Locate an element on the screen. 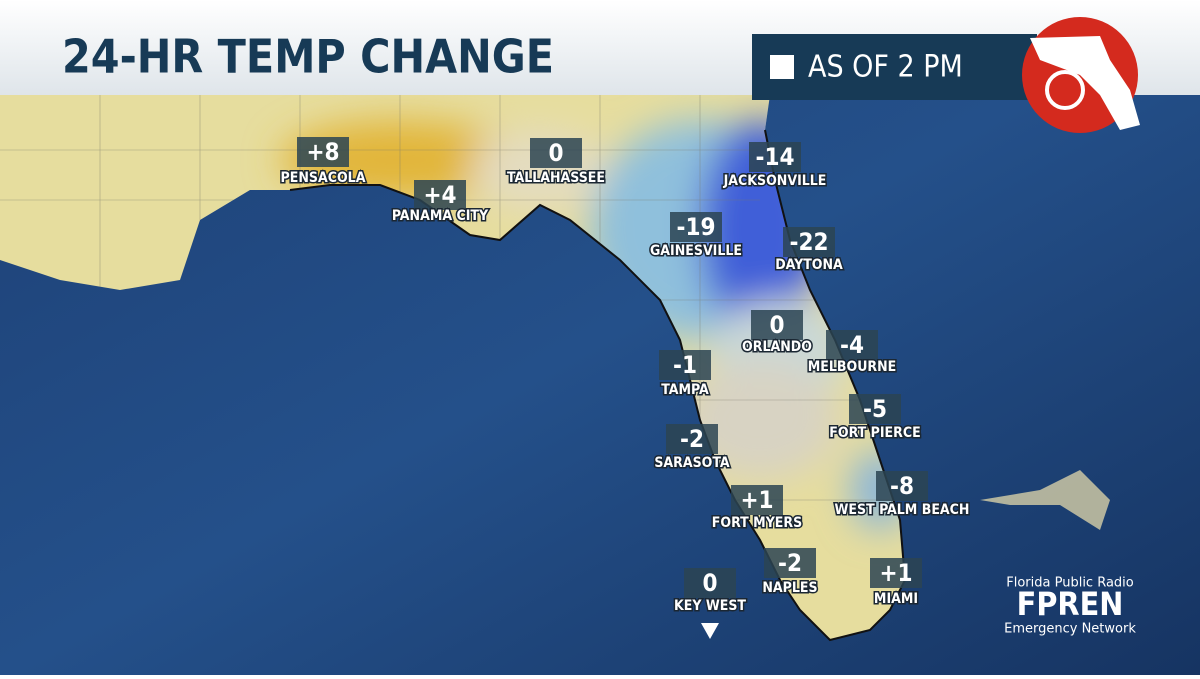  time-label: AS OF 2 PM is located at coordinates (885, 67).